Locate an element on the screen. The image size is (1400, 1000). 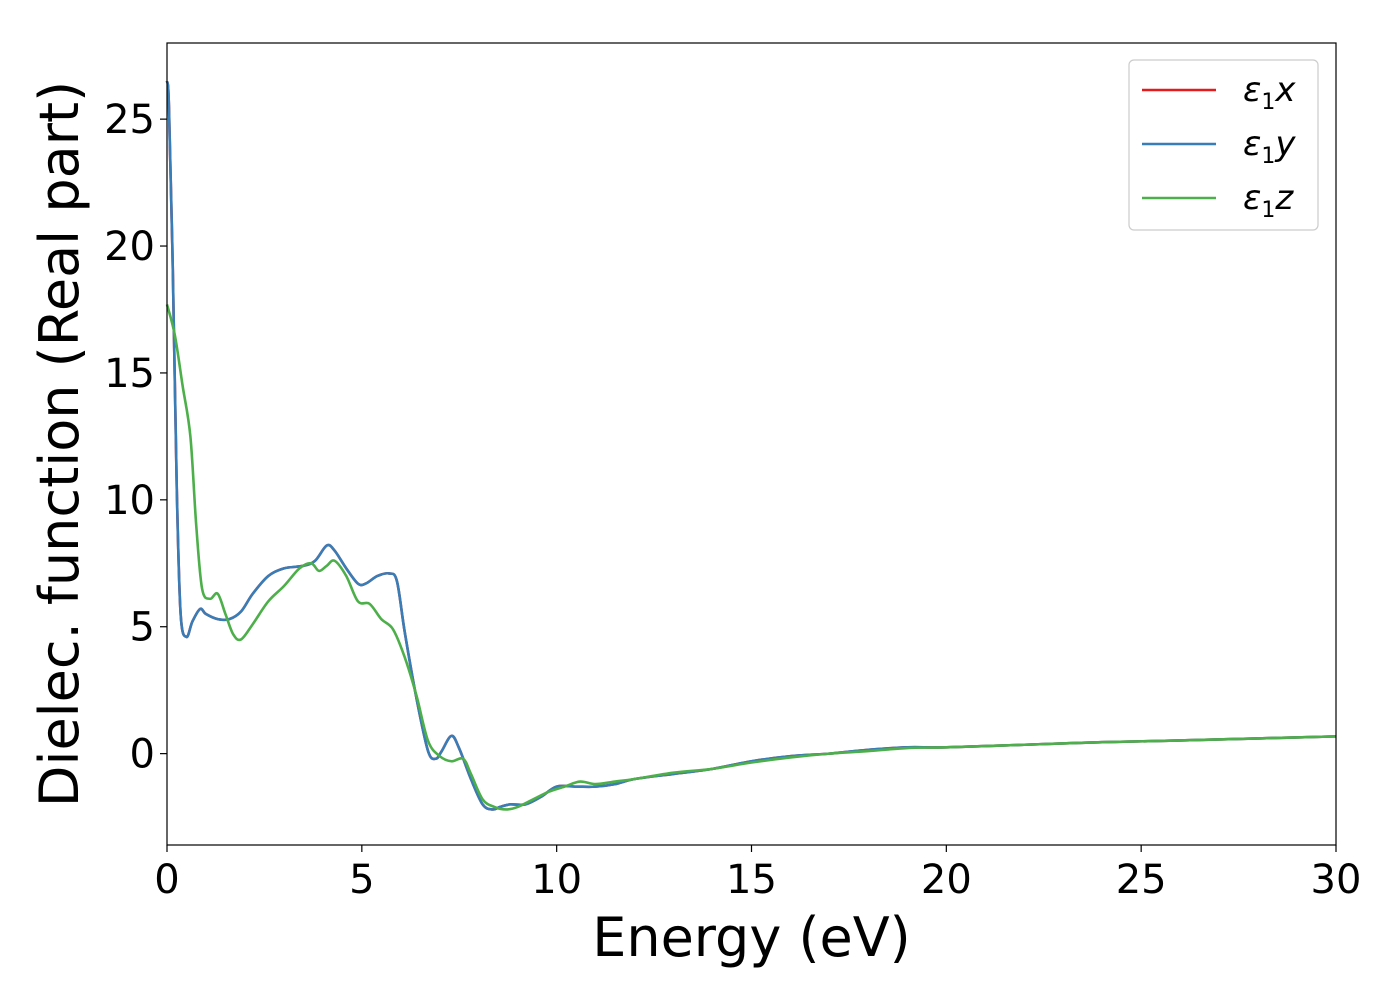
y-tick-label: 0 is located at coordinates (142, 755).